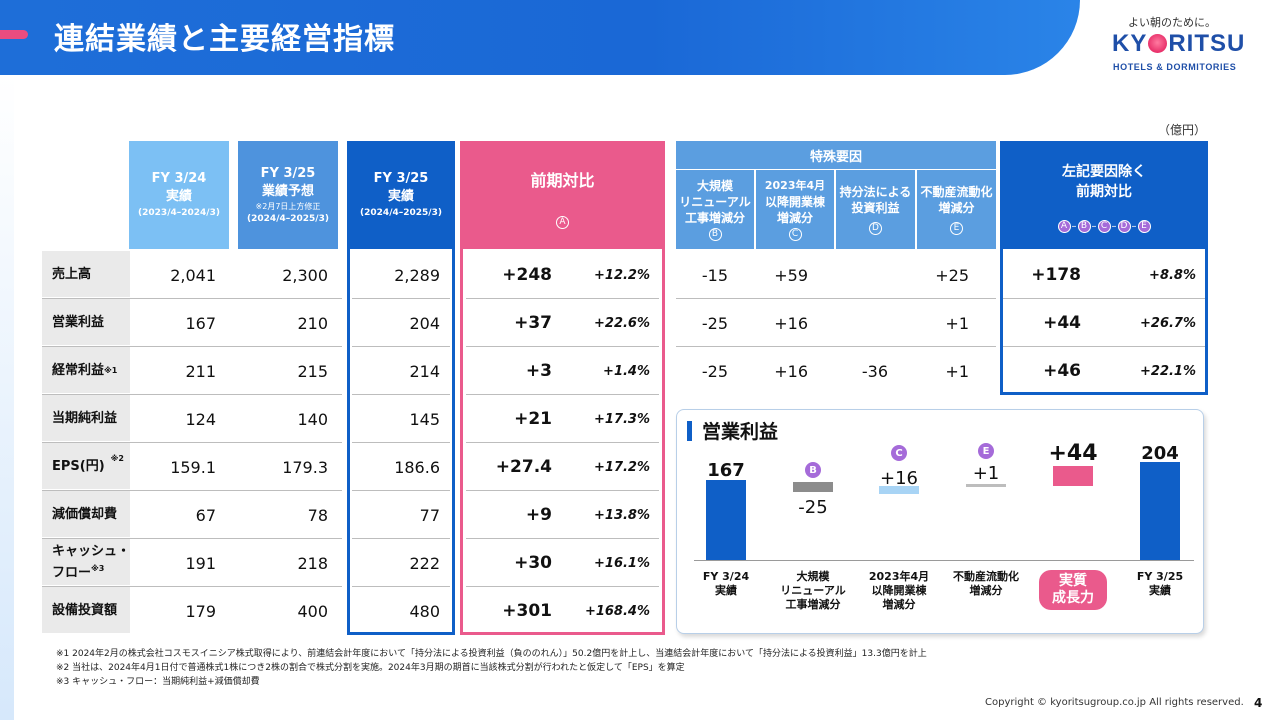 The image size is (1280, 720). I want to click on cell-yoy-pct: +13.8%, so click(622, 515).